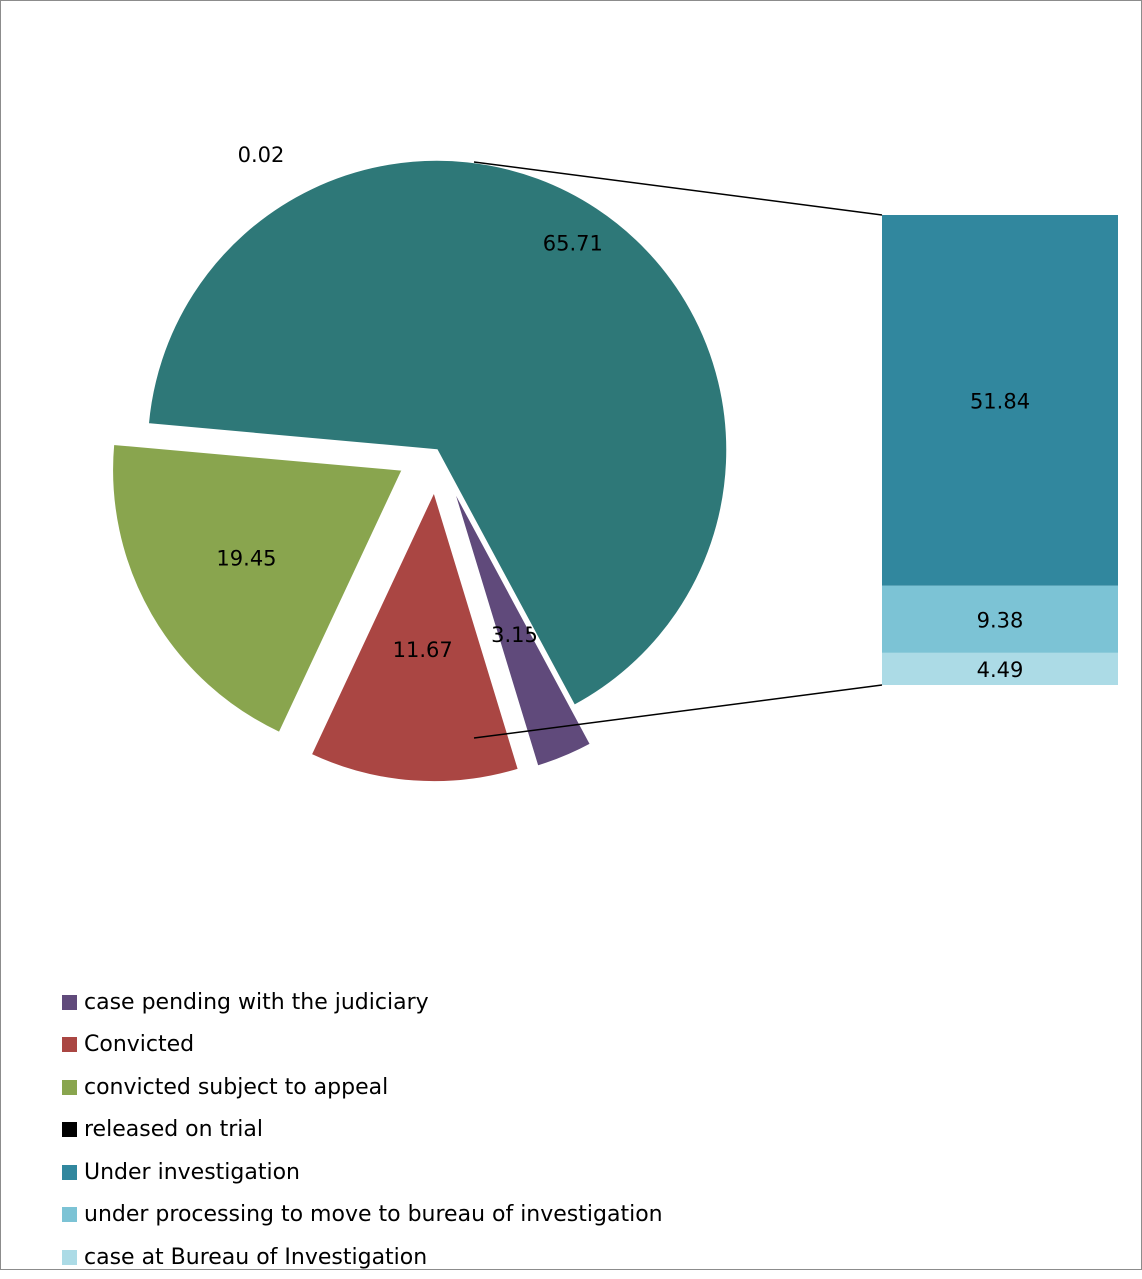 The width and height of the screenshot is (1142, 1279). Describe the element at coordinates (192, 1172) in the screenshot. I see `legend-label: Under investigation` at that location.